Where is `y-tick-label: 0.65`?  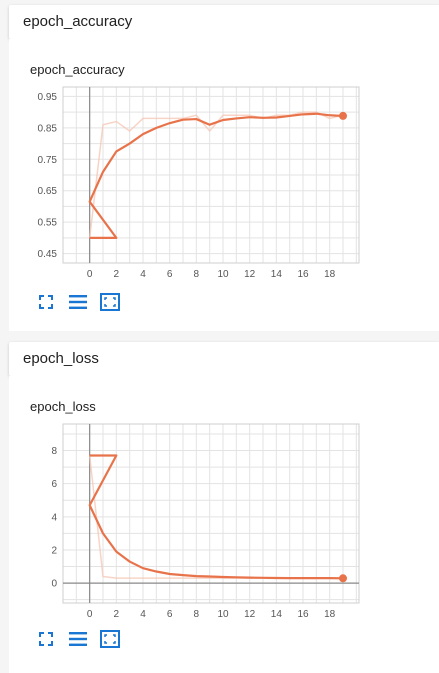 y-tick-label: 0.65 is located at coordinates (48, 191).